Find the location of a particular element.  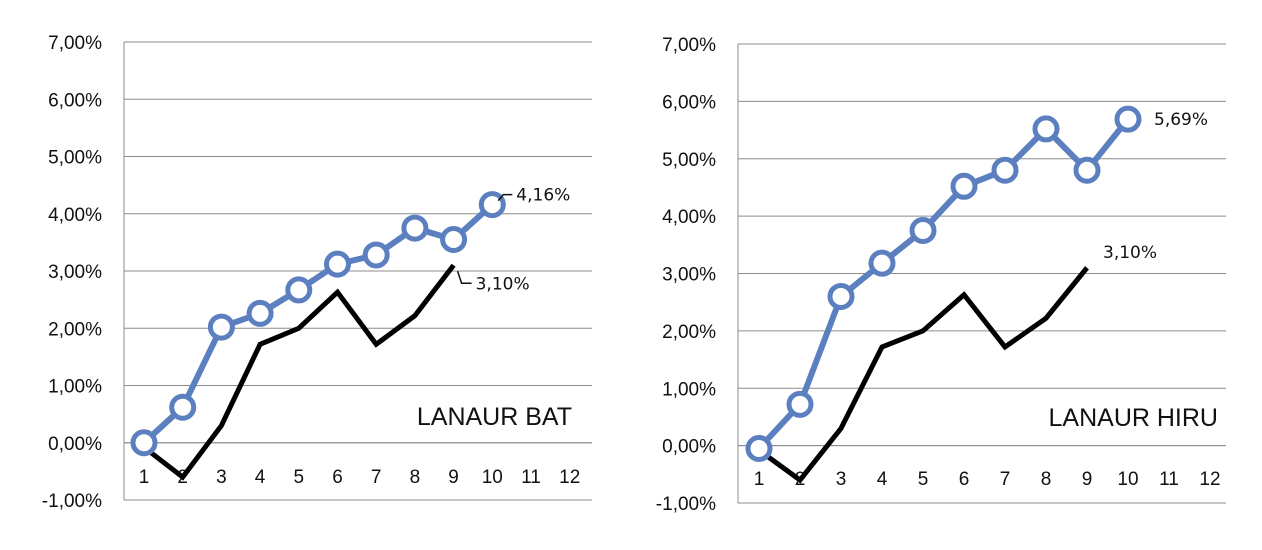

end-value-label: 4,16% is located at coordinates (543, 196).